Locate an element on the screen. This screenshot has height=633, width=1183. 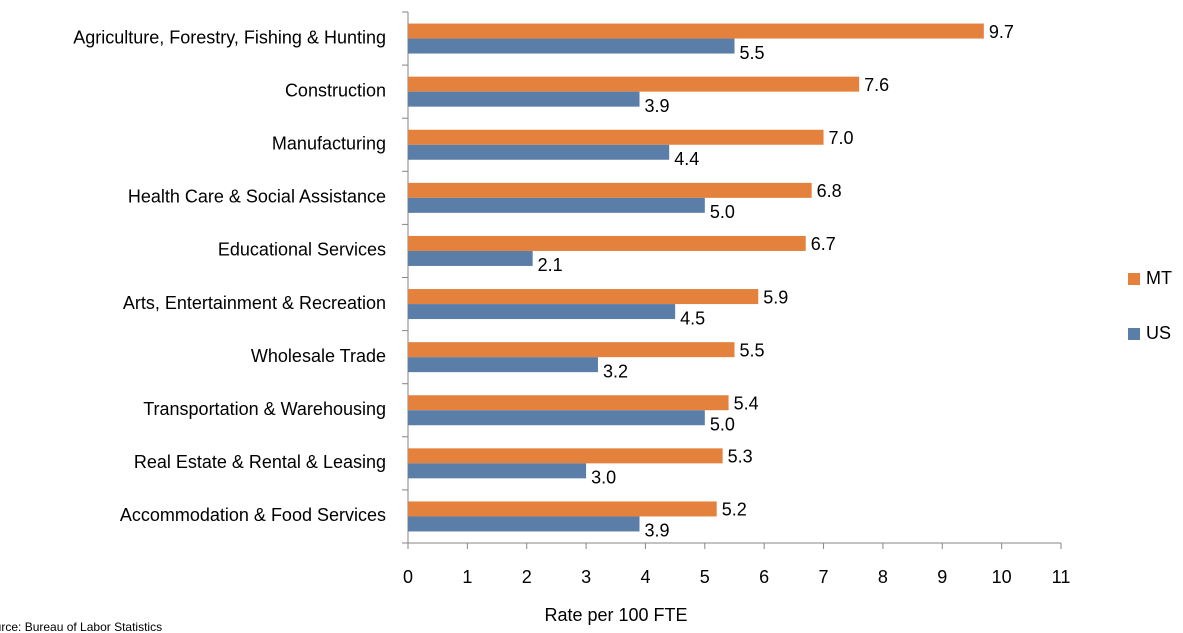
x-axis-title: Rate per 100 FTE is located at coordinates (615, 615).